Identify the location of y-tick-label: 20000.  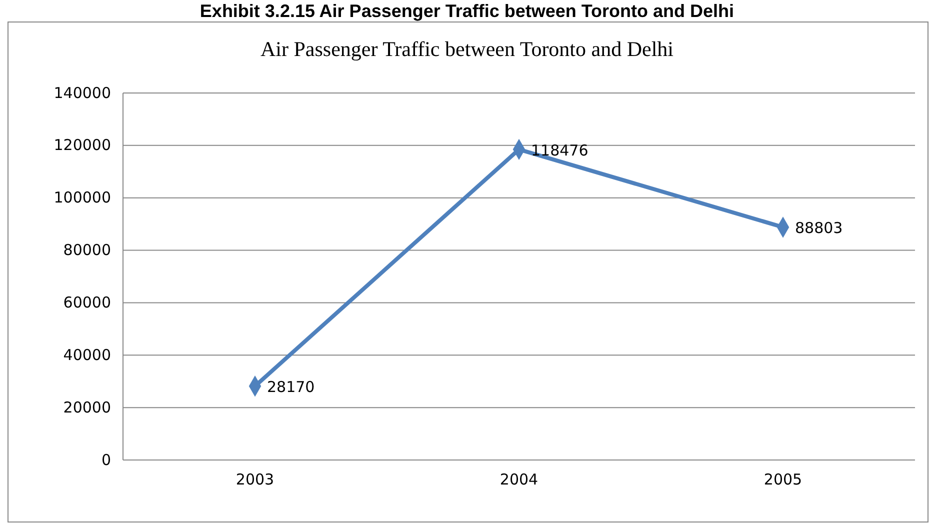
(87, 407).